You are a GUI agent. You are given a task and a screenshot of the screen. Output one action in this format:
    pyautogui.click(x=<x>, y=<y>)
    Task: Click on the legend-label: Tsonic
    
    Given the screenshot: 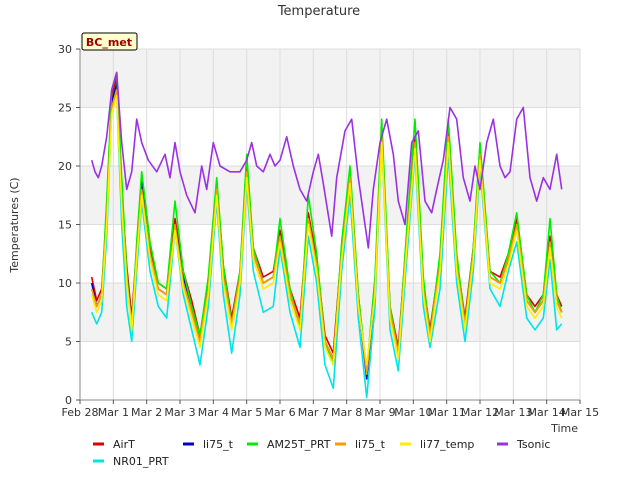 What is the action you would take?
    pyautogui.click(x=533, y=444)
    